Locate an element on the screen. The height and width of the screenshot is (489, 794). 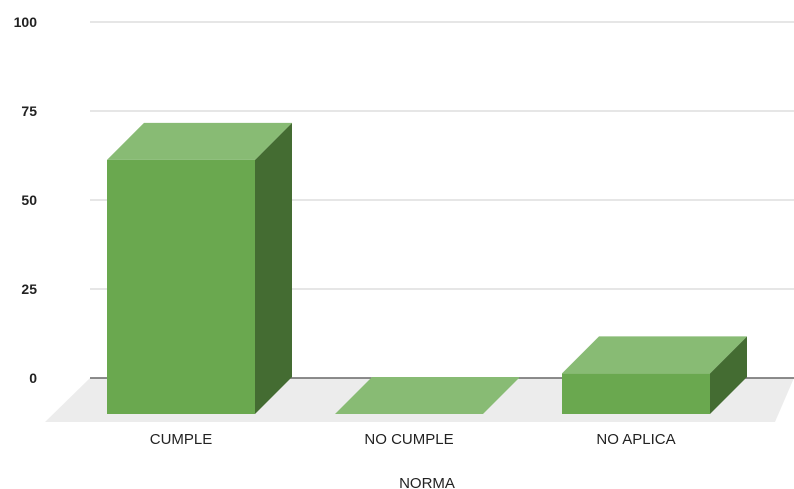
x-tick-label: NO CUMPLE is located at coordinates (408, 439).